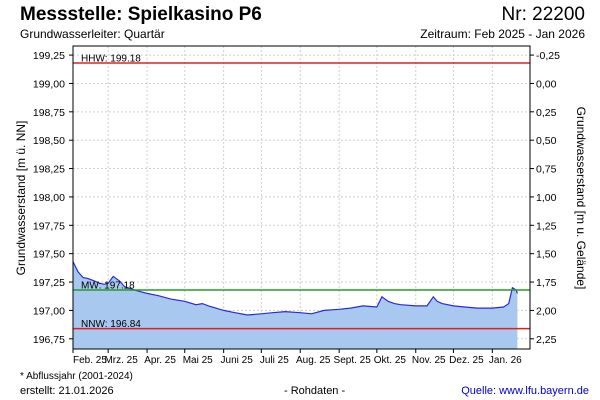 The width and height of the screenshot is (600, 400). What do you see at coordinates (49, 141) in the screenshot?
I see `y-tick-label: 198,50` at bounding box center [49, 141].